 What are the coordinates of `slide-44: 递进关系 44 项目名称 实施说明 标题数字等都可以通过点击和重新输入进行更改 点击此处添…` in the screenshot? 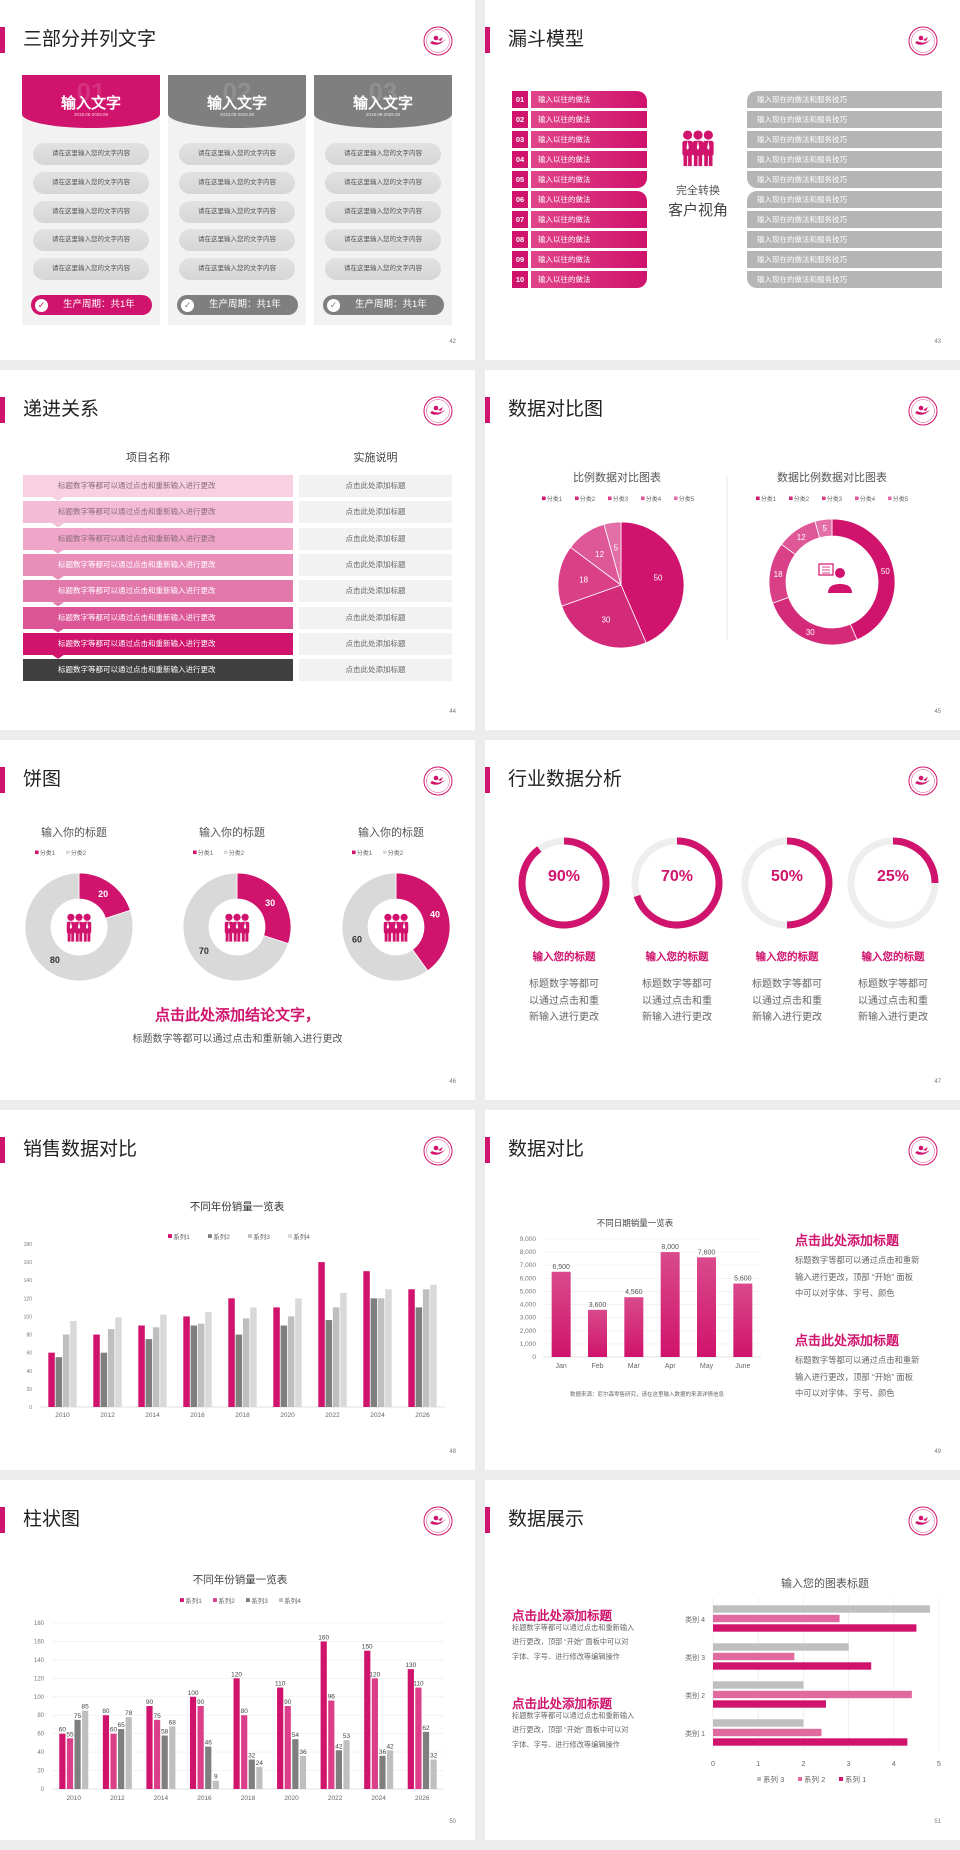 It's located at (237, 550).